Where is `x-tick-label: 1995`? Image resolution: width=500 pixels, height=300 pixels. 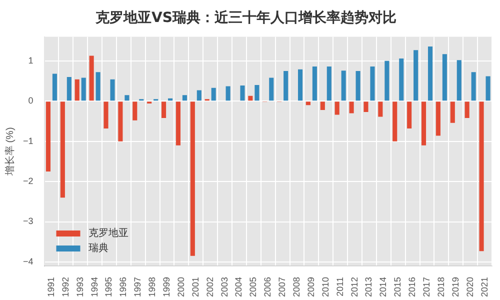 x-tick-label: 1995 is located at coordinates (109, 287).